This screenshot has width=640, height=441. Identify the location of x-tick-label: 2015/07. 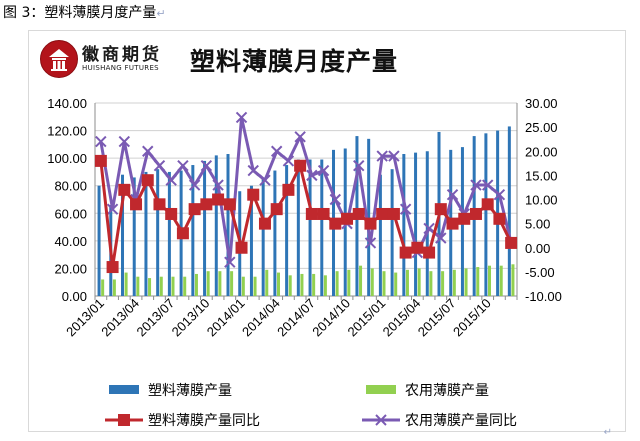
(437, 318).